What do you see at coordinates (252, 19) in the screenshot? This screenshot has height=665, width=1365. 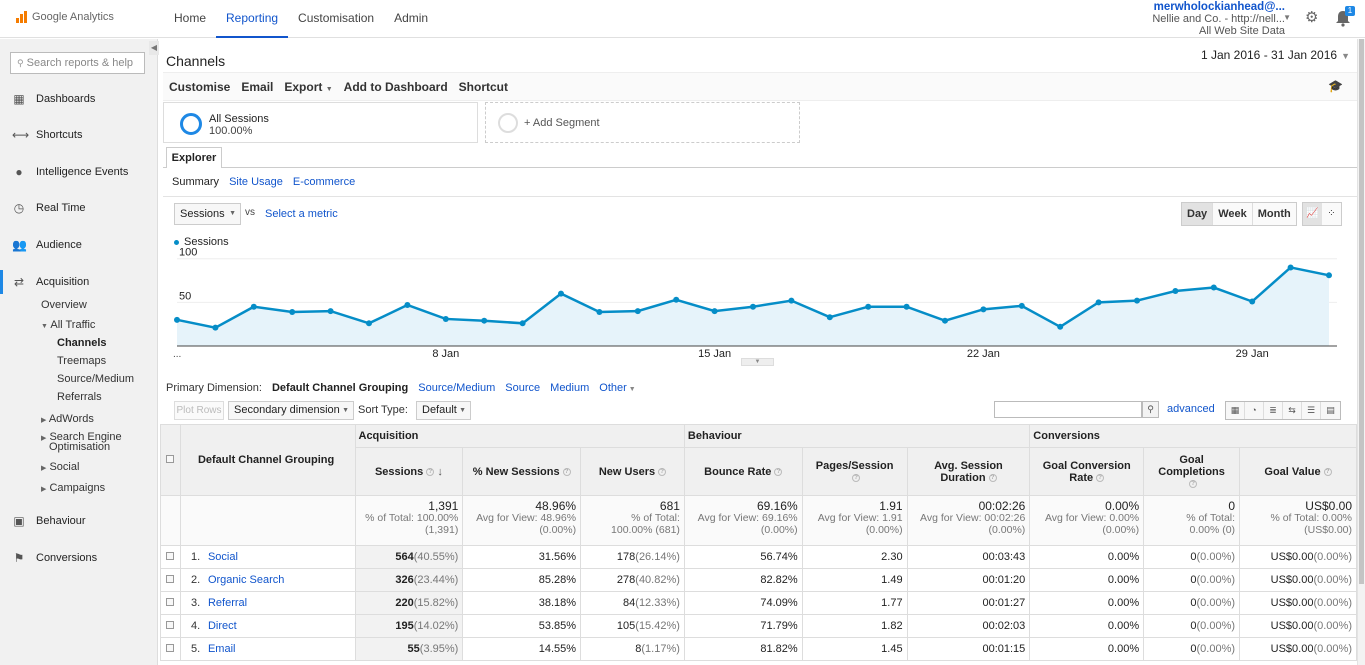 I see `nav-reporting: Reporting` at bounding box center [252, 19].